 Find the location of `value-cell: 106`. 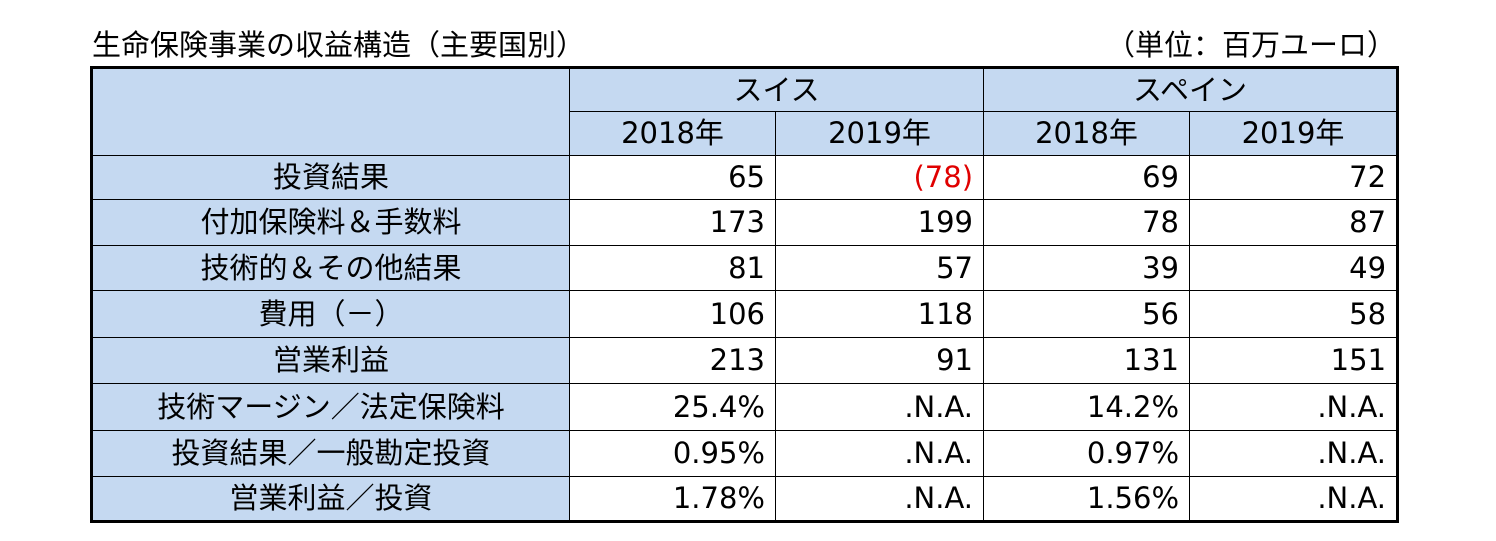

value-cell: 106 is located at coordinates (672, 314).